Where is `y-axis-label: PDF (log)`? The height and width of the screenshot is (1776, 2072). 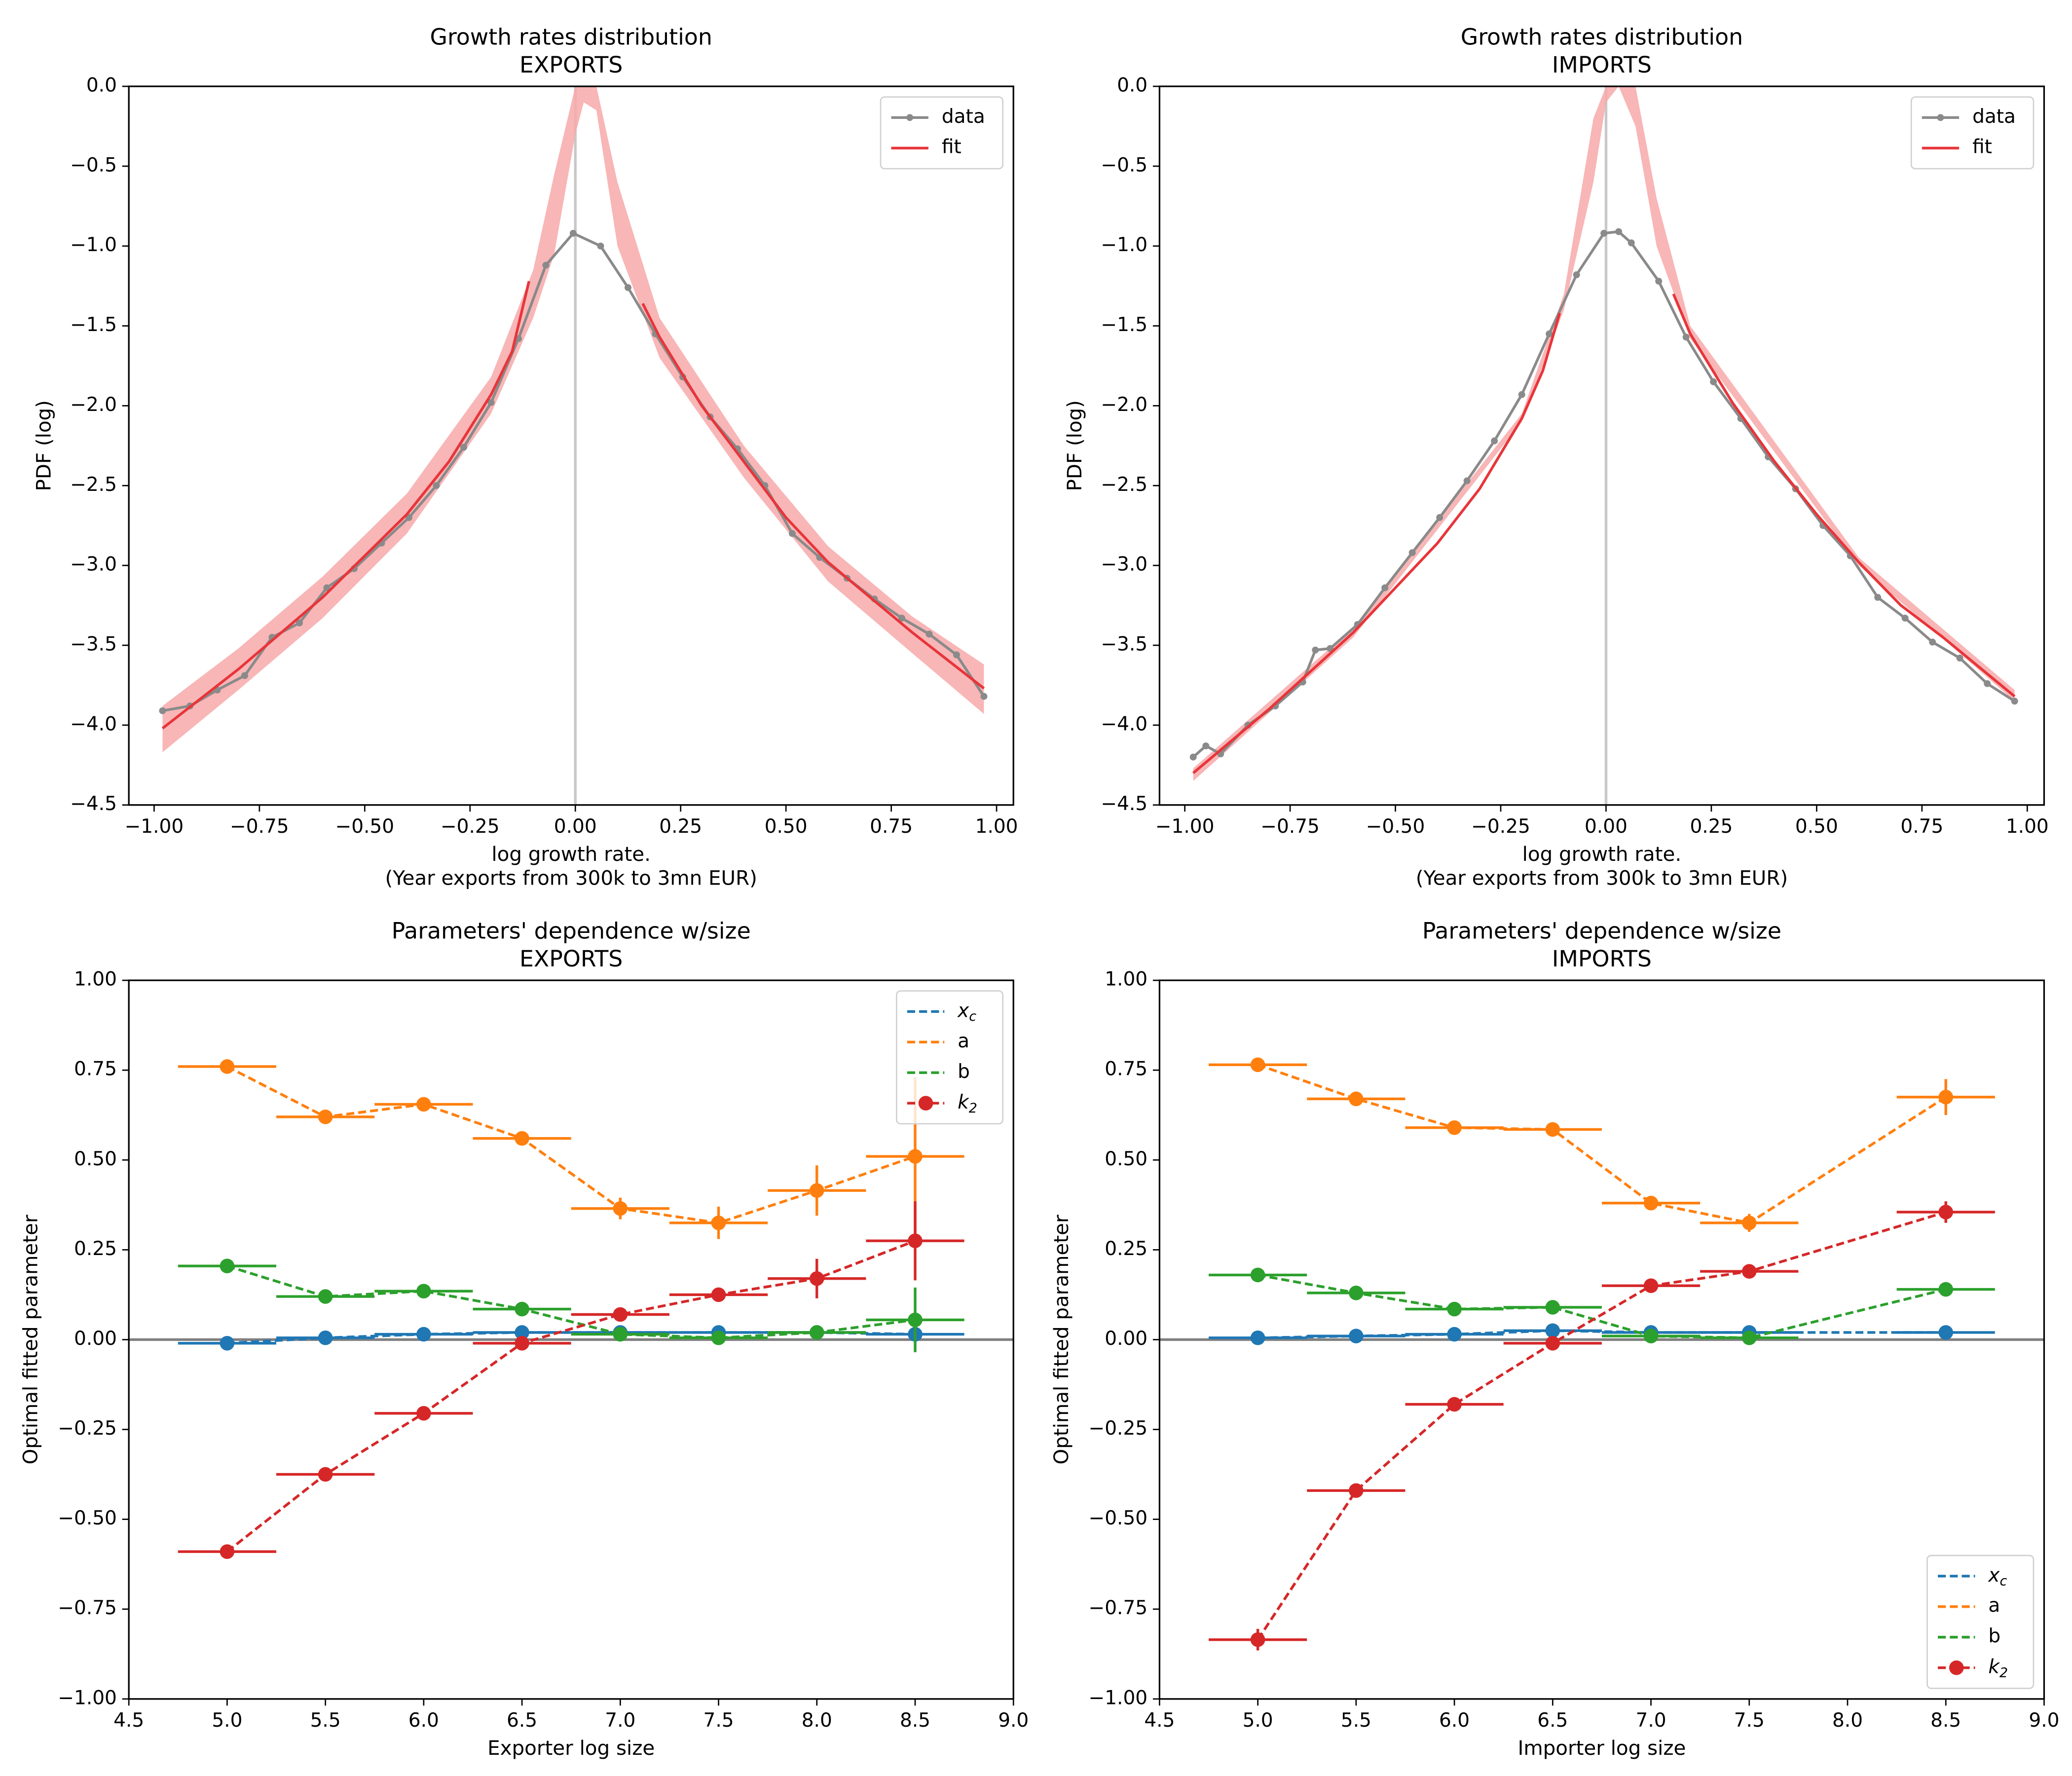
y-axis-label: PDF (log) is located at coordinates (45, 446).